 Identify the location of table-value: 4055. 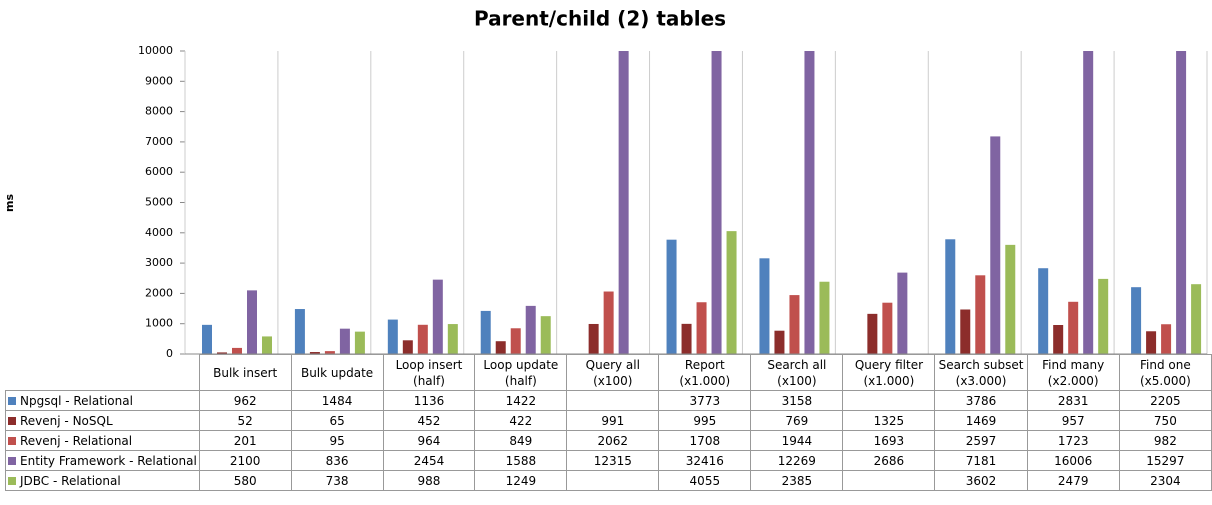
(705, 480).